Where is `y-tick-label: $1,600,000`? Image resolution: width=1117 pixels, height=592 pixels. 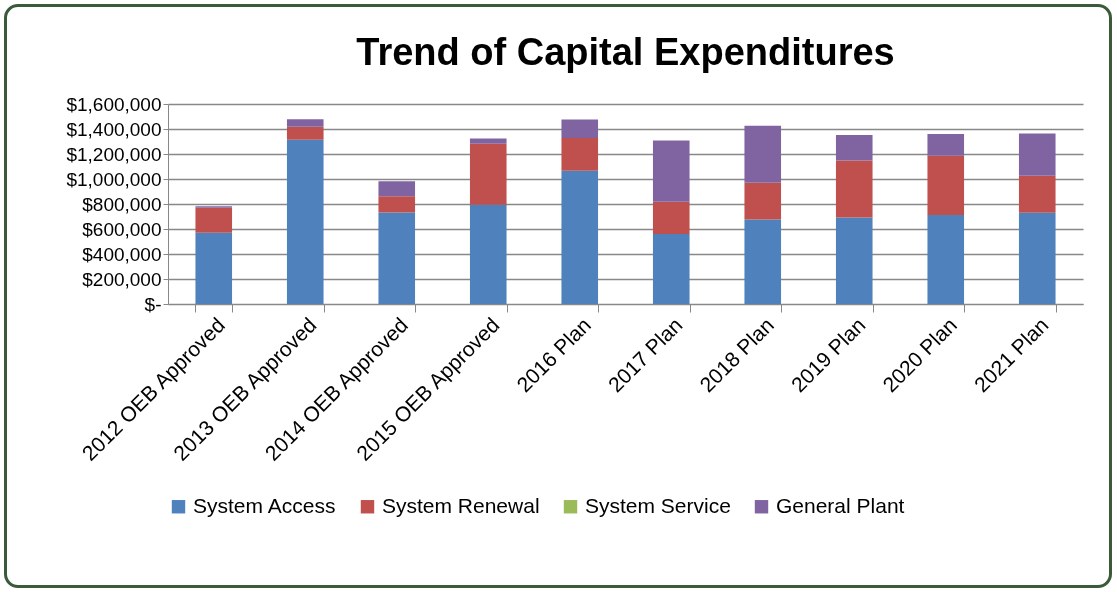
y-tick-label: $1,600,000 is located at coordinates (114, 104).